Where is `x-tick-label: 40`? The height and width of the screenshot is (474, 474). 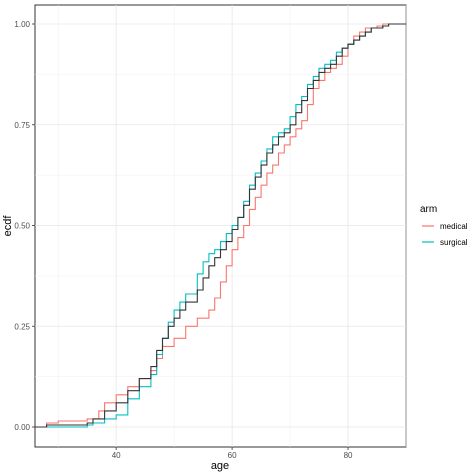
x-tick-label: 40 is located at coordinates (116, 455).